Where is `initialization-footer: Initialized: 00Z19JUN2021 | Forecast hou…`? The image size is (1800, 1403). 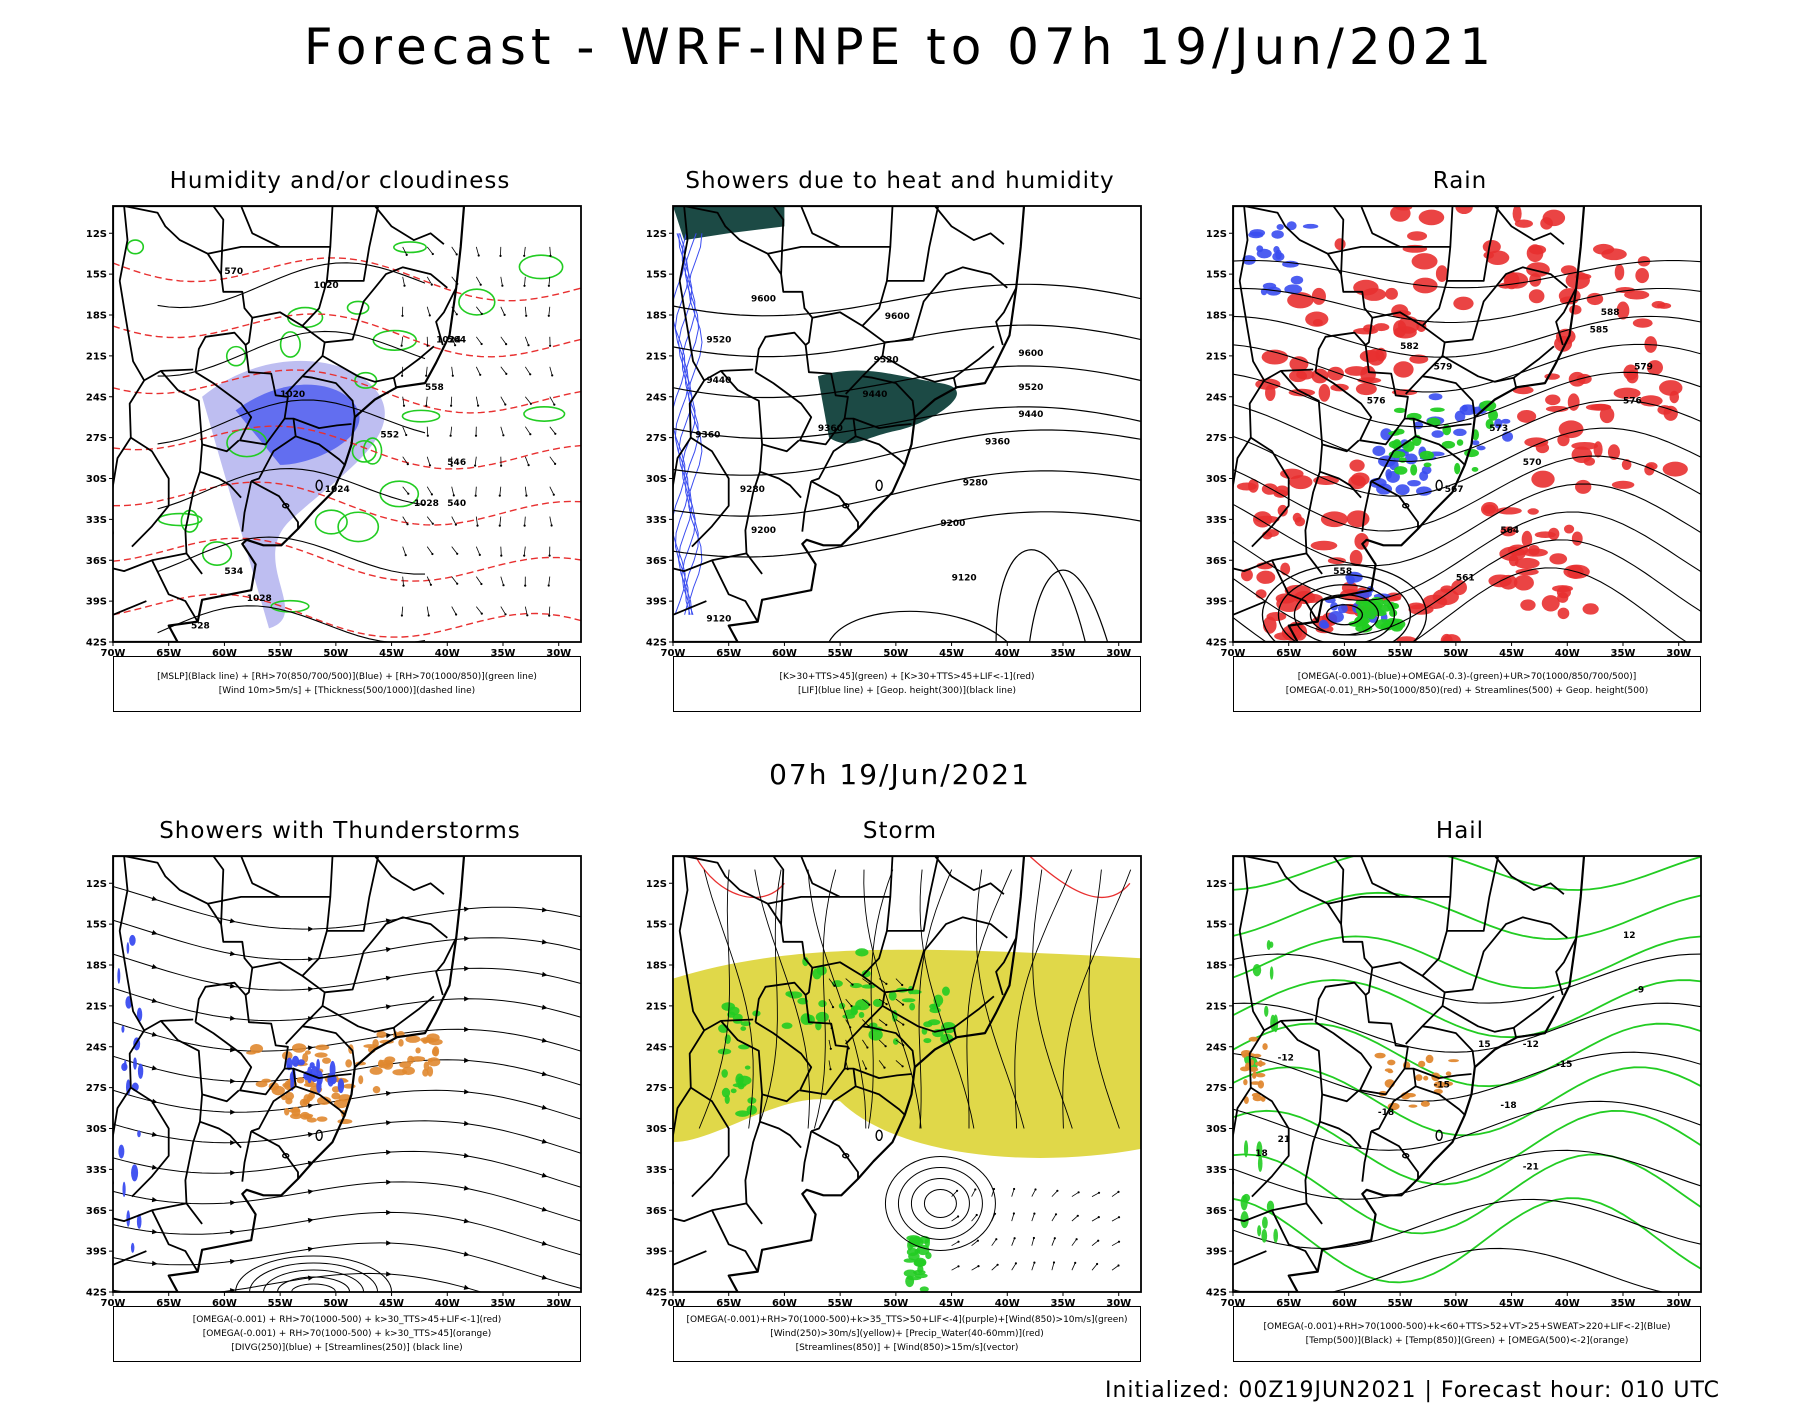
initialization-footer: Initialized: 00Z19JUN2021 | Forecast hou… is located at coordinates (1412, 1390).